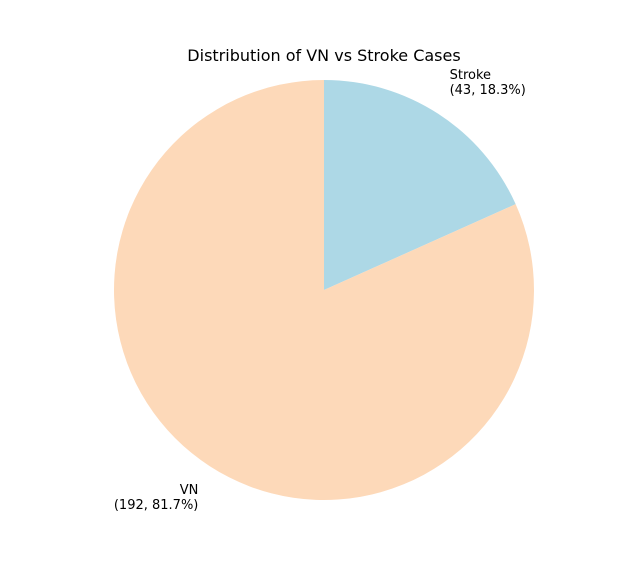 The image size is (633, 575). Describe the element at coordinates (420, 185) in the screenshot. I see `pie-slice-stroke` at that location.